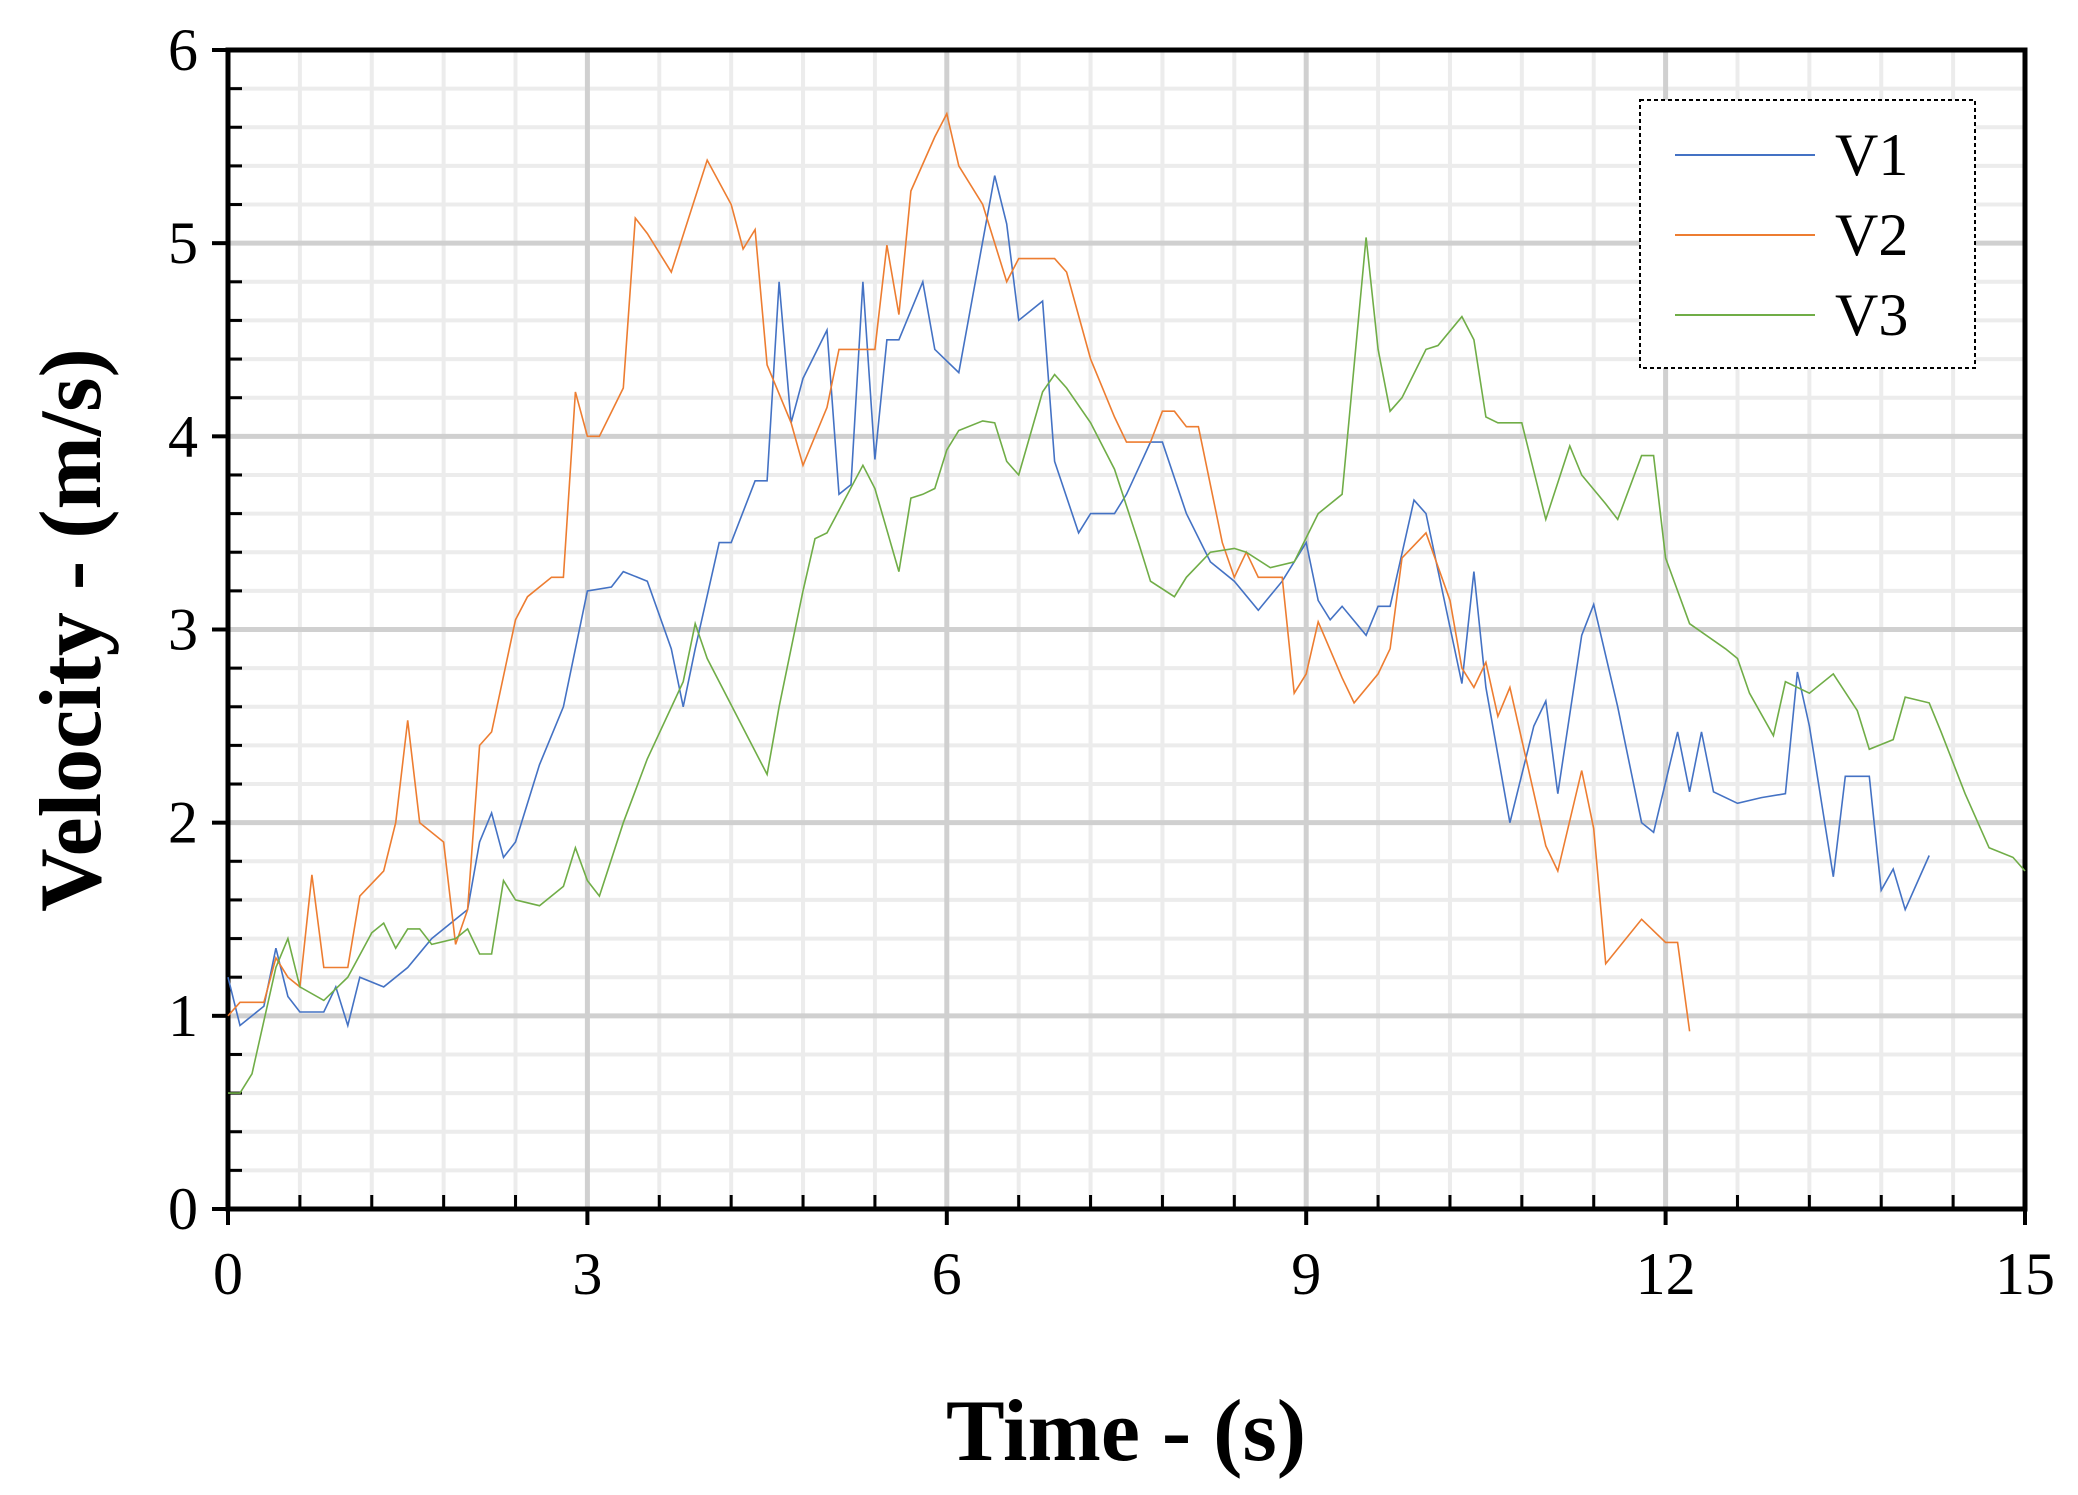  Describe the element at coordinates (1126, 1431) in the screenshot. I see `x-axis-label: Time - (s)` at that location.